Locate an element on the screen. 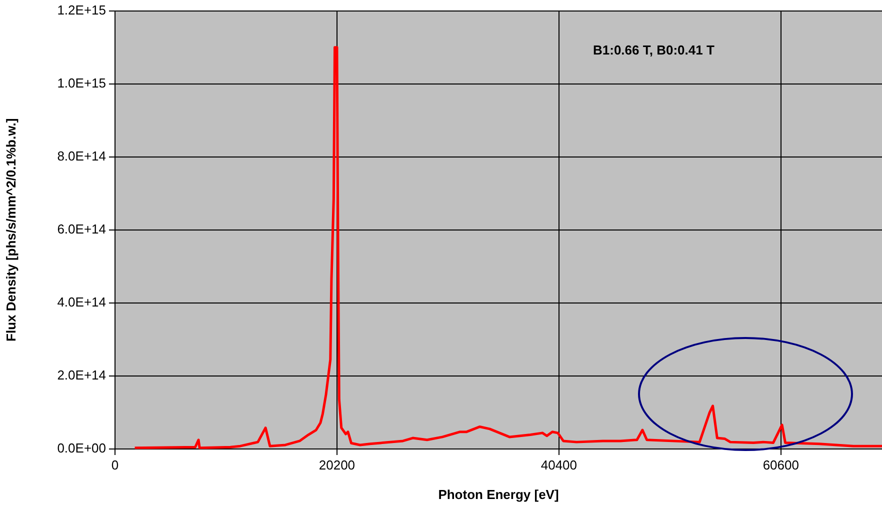 This screenshot has width=882, height=507. y-axis-title: Flux Density [phs/s/mm^2/0.1%b.w.] is located at coordinates (10, 230).